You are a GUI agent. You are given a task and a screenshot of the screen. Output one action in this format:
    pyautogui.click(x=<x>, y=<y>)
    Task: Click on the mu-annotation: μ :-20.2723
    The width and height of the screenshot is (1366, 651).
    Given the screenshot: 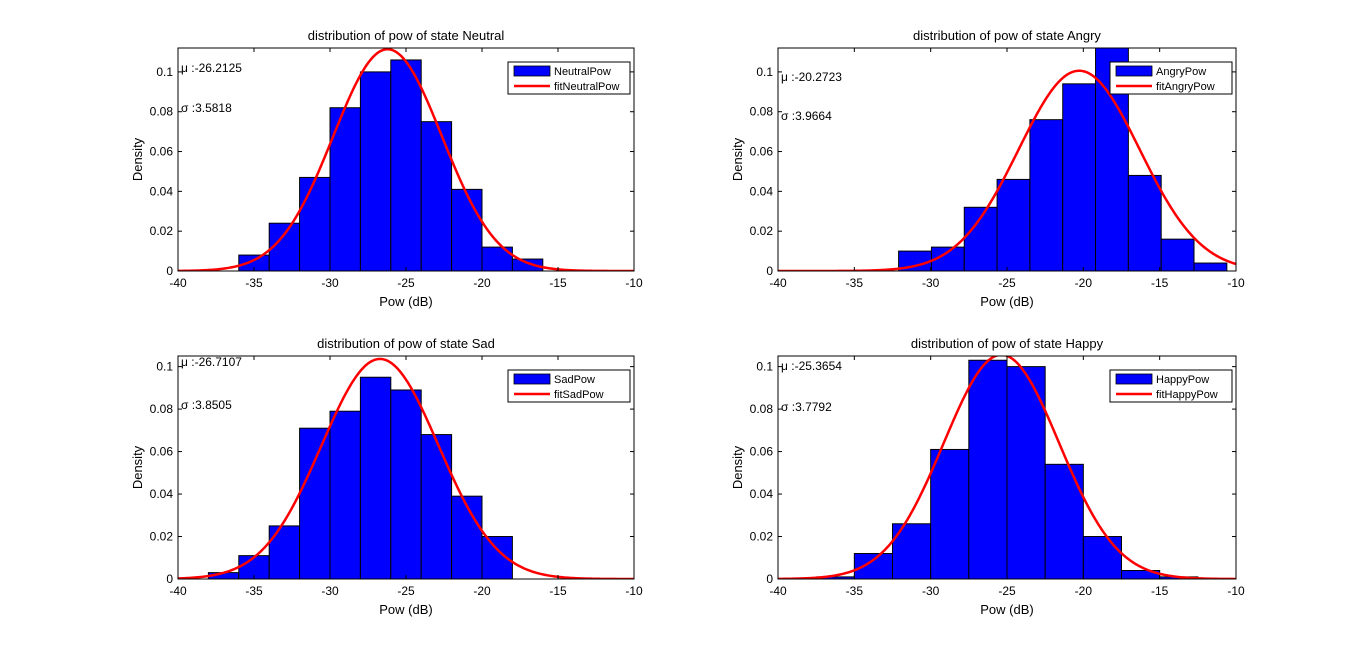 What is the action you would take?
    pyautogui.click(x=811, y=77)
    